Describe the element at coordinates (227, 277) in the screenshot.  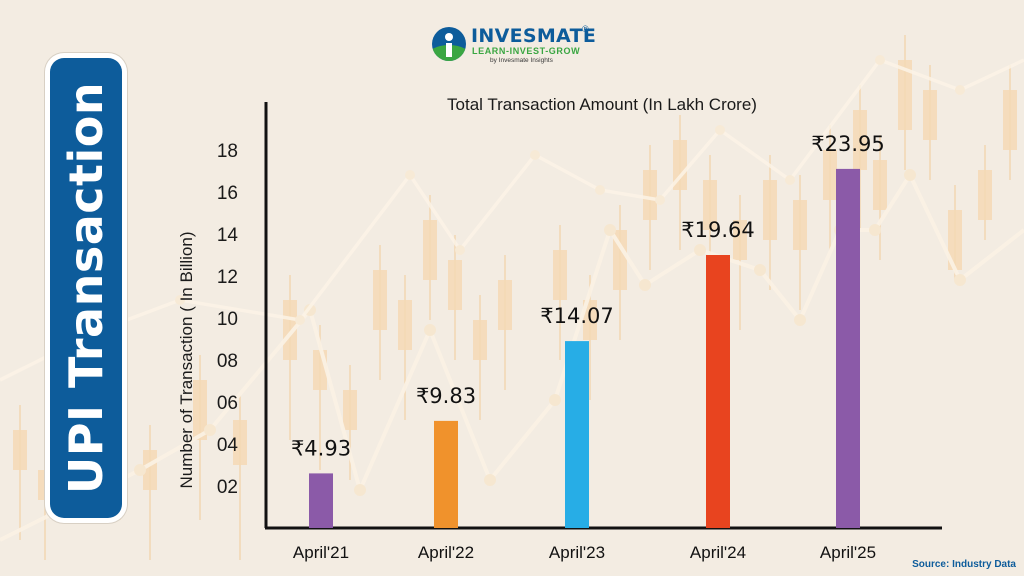
I see `y-tick-label: 12` at that location.